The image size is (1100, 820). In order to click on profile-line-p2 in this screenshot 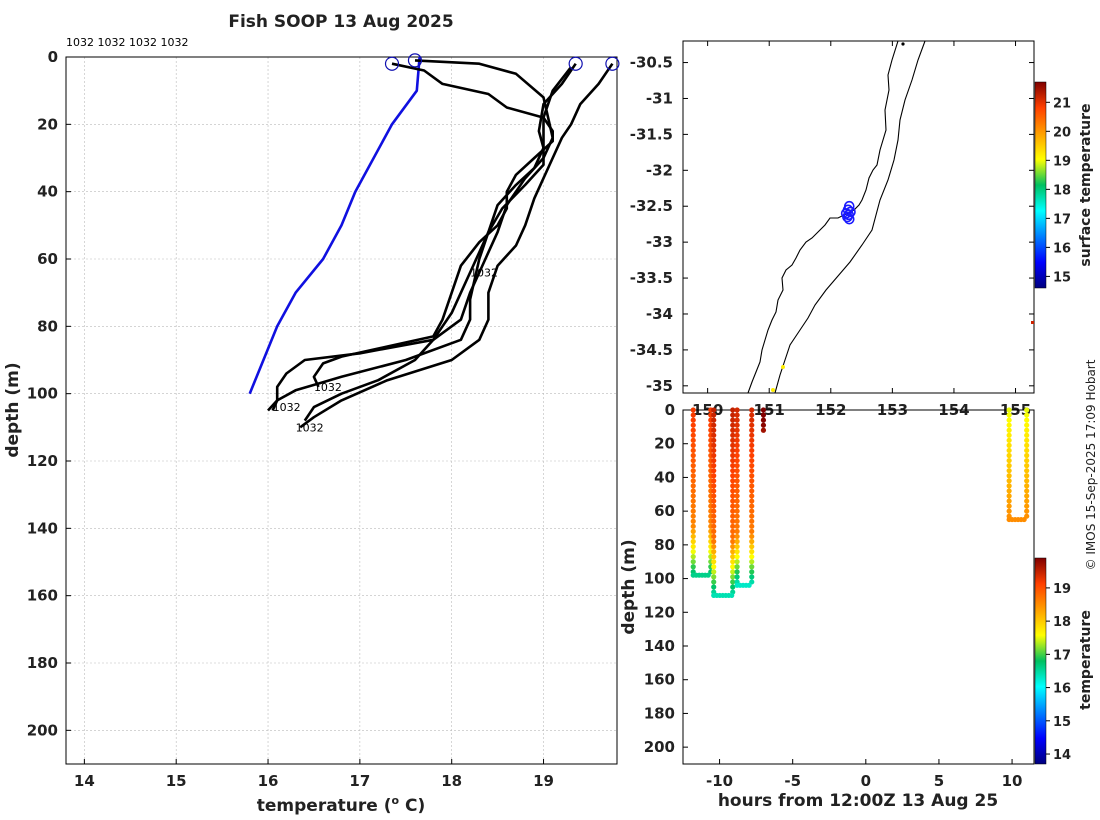, I will do `click(422, 237)`.